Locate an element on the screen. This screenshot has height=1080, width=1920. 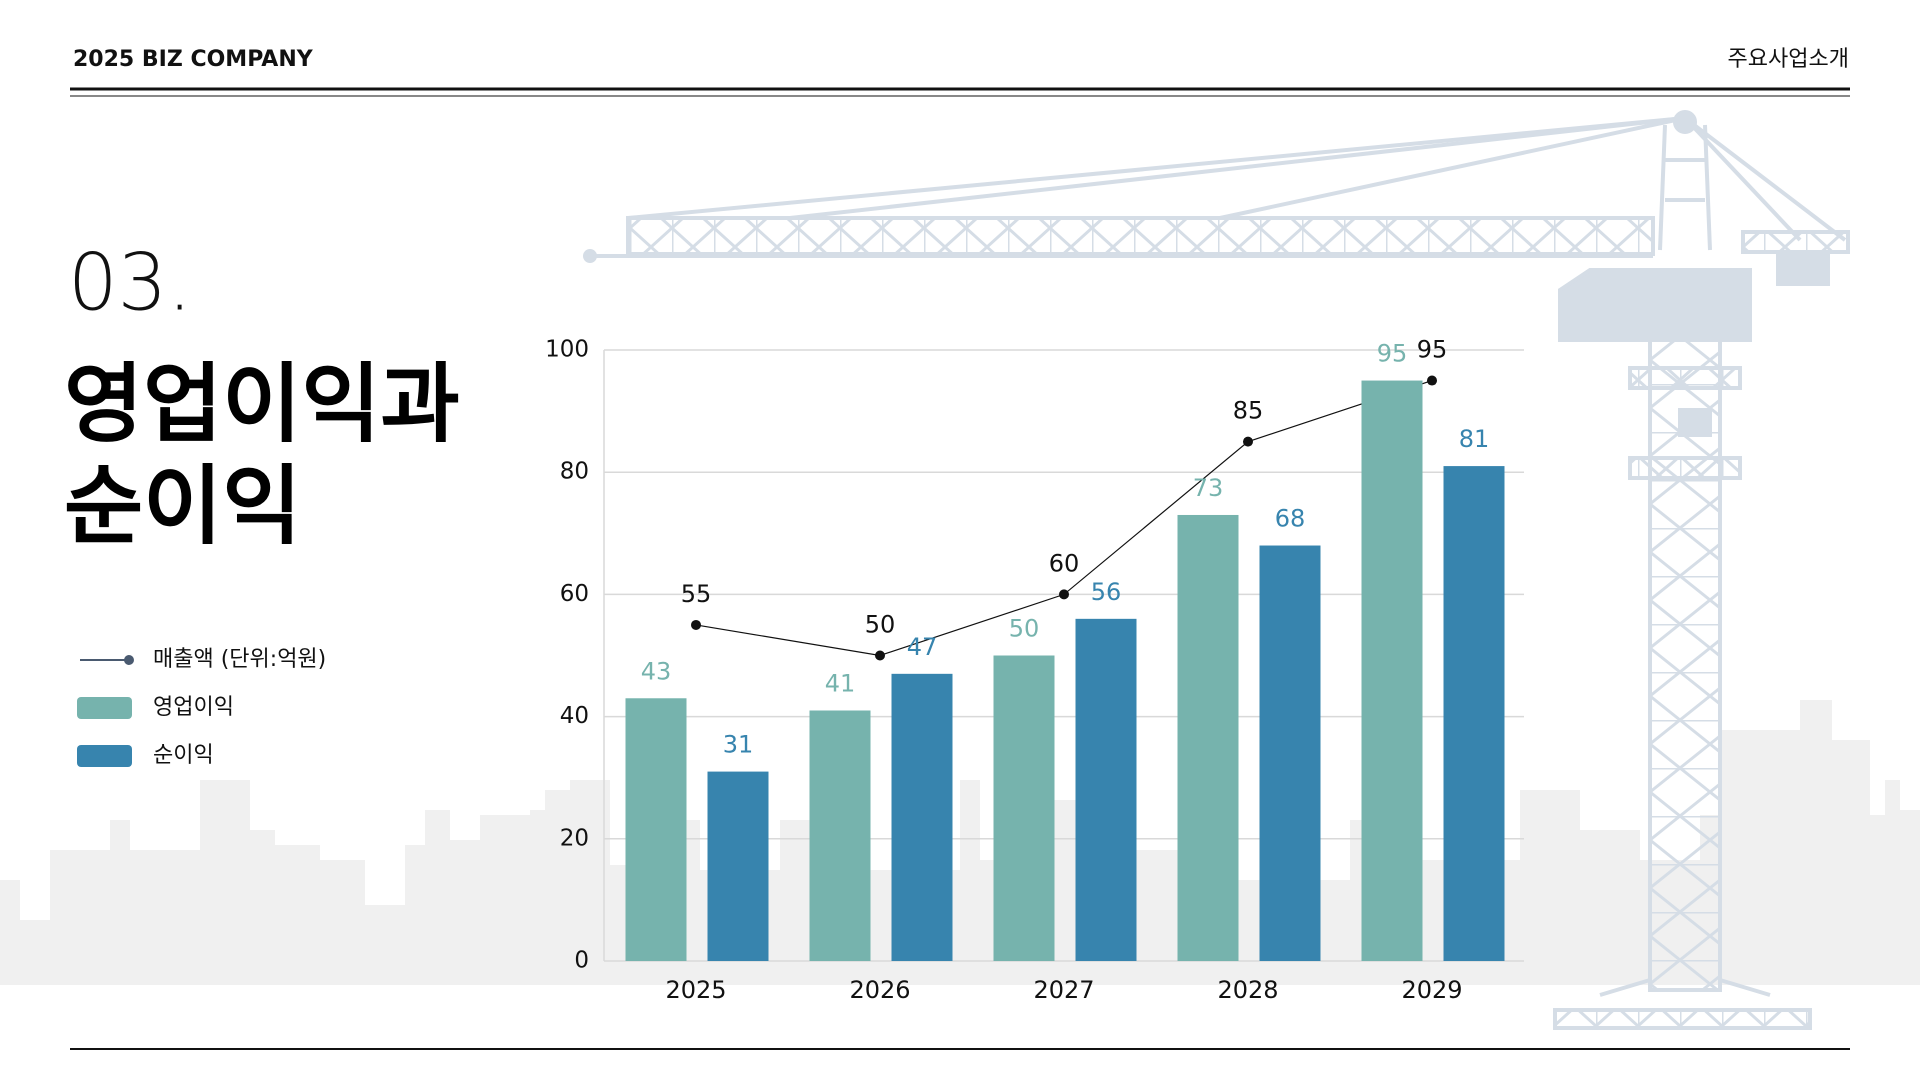
y-tick-label: 0 is located at coordinates (581, 961).